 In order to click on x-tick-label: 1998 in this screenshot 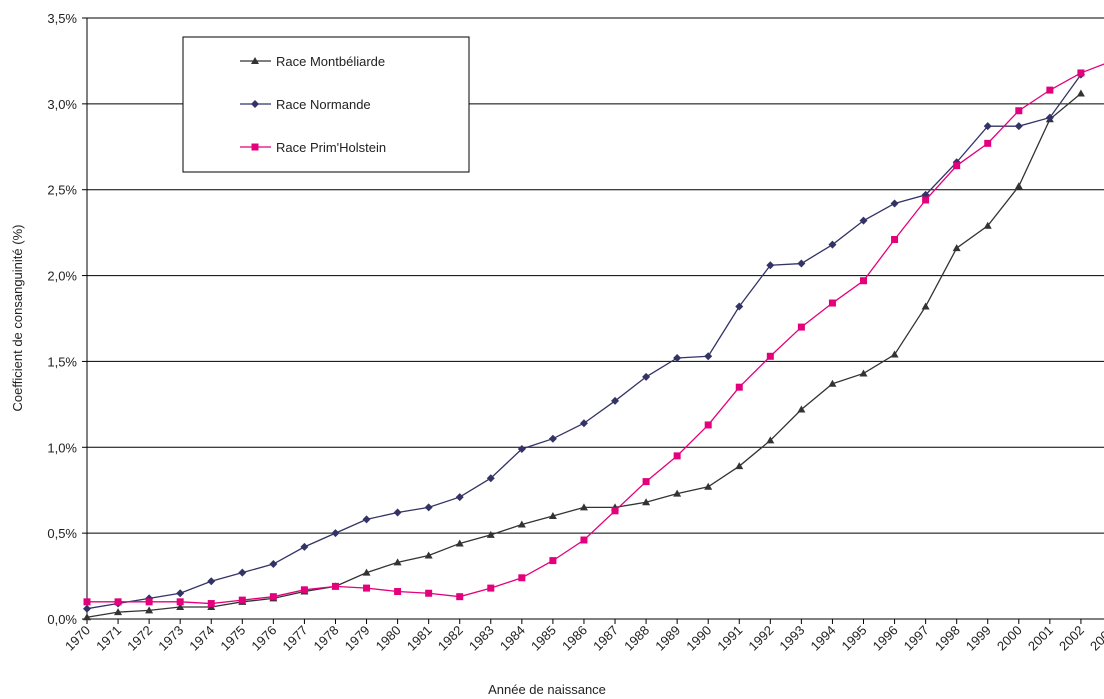, I will do `click(947, 638)`.